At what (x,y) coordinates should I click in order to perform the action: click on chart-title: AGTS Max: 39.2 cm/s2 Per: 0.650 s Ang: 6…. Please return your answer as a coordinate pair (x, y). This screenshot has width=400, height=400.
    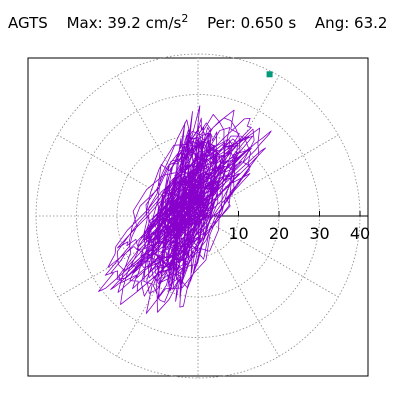
    Looking at the image, I should click on (198, 22).